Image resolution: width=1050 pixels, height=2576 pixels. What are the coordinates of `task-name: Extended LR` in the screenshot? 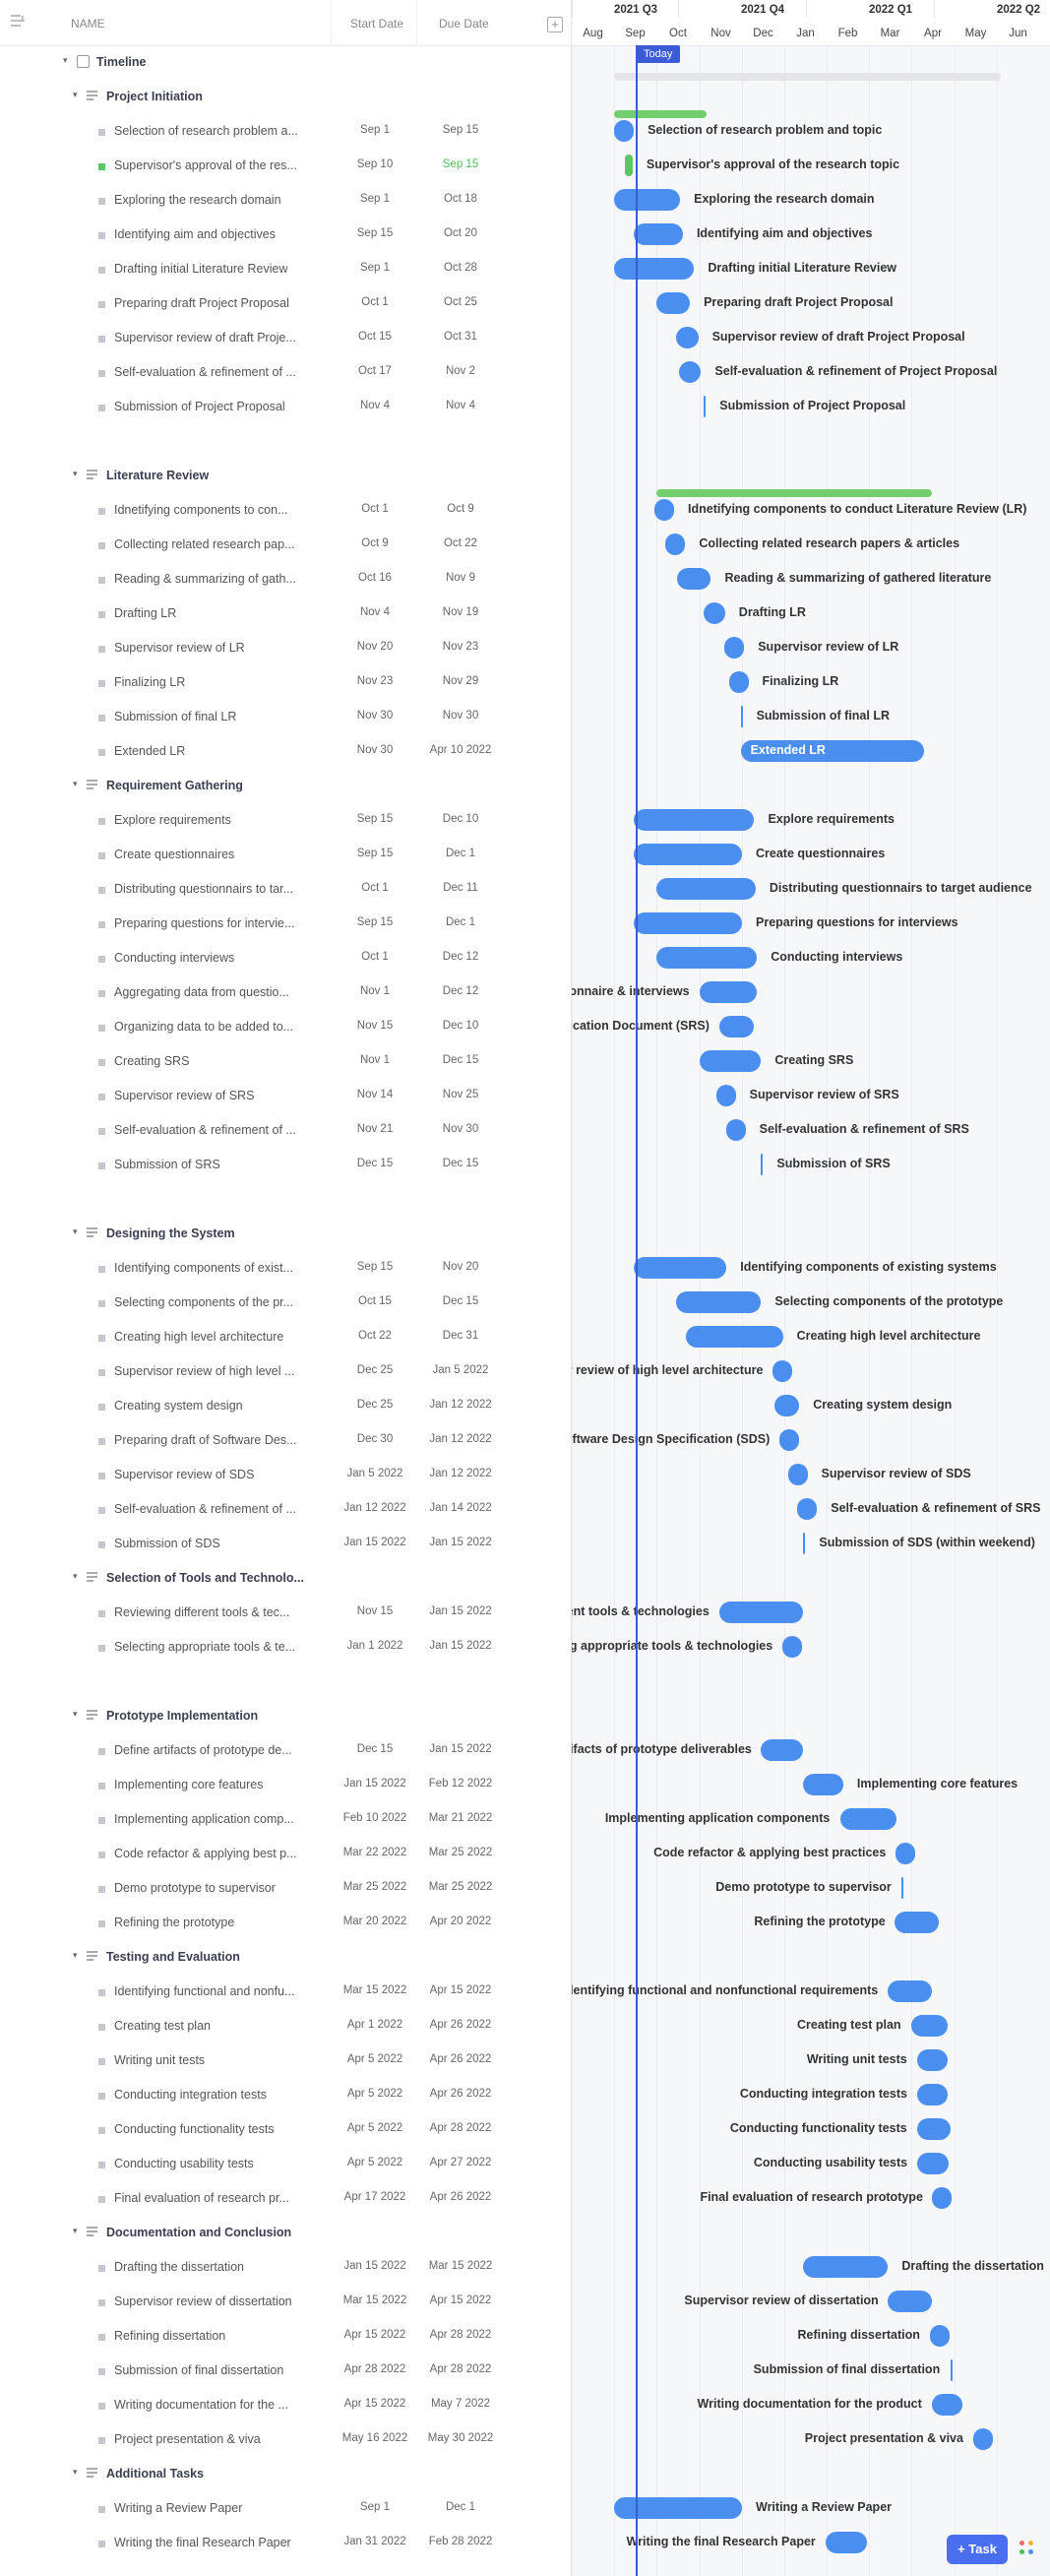 It's located at (150, 751).